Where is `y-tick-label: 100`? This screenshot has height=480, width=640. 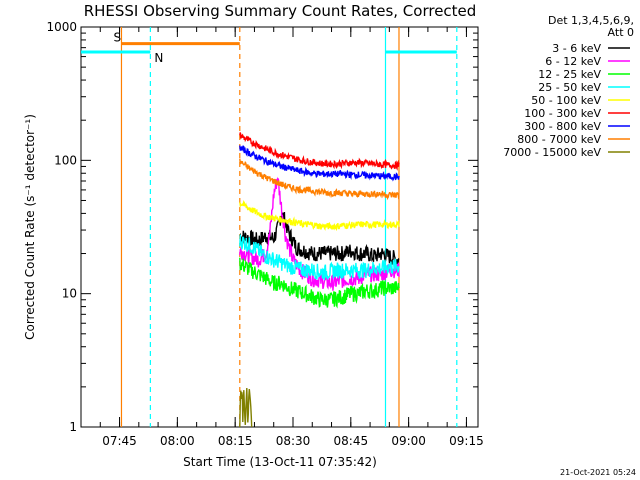 y-tick-label: 100 is located at coordinates (65, 160).